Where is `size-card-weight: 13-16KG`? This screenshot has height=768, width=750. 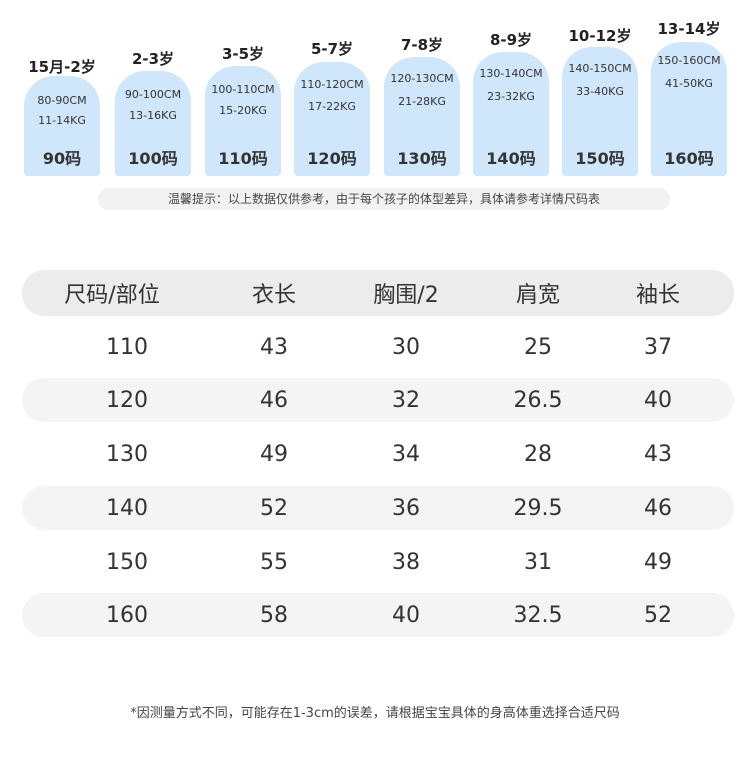
size-card-weight: 13-16KG is located at coordinates (153, 115).